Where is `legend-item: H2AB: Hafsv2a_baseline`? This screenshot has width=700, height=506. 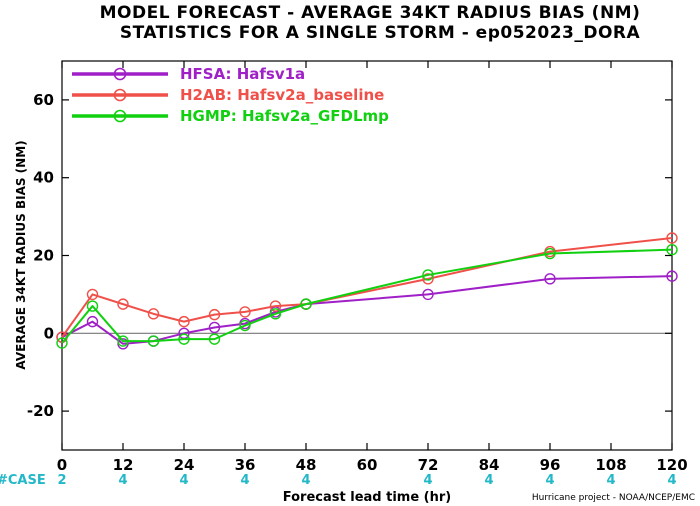 legend-item: H2AB: Hafsv2a_baseline is located at coordinates (228, 95).